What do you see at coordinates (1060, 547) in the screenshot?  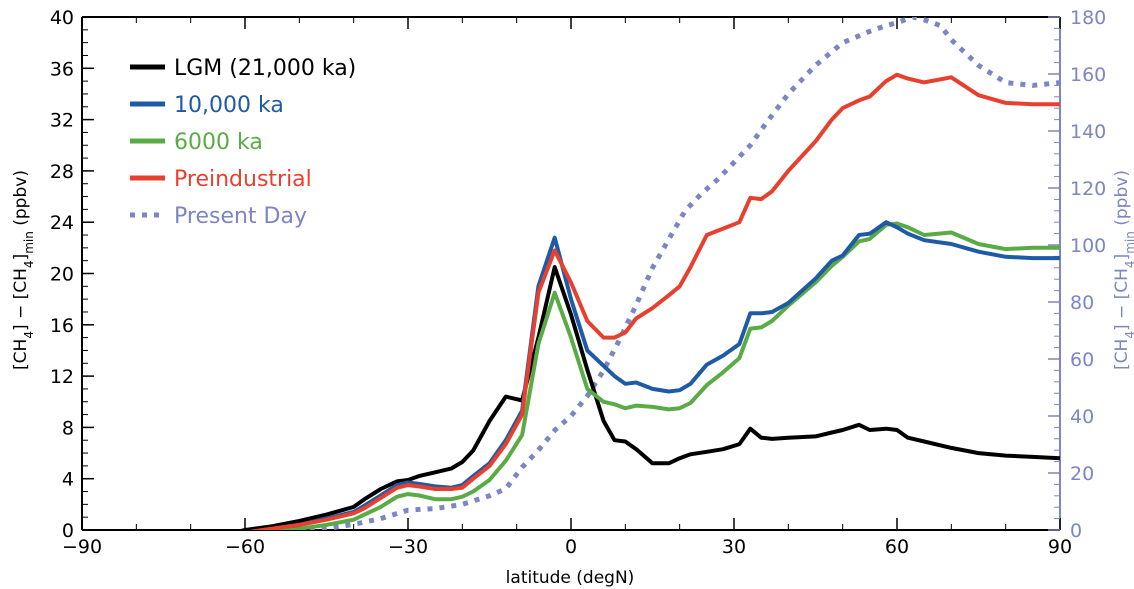 I see `x-tick-label: 90` at bounding box center [1060, 547].